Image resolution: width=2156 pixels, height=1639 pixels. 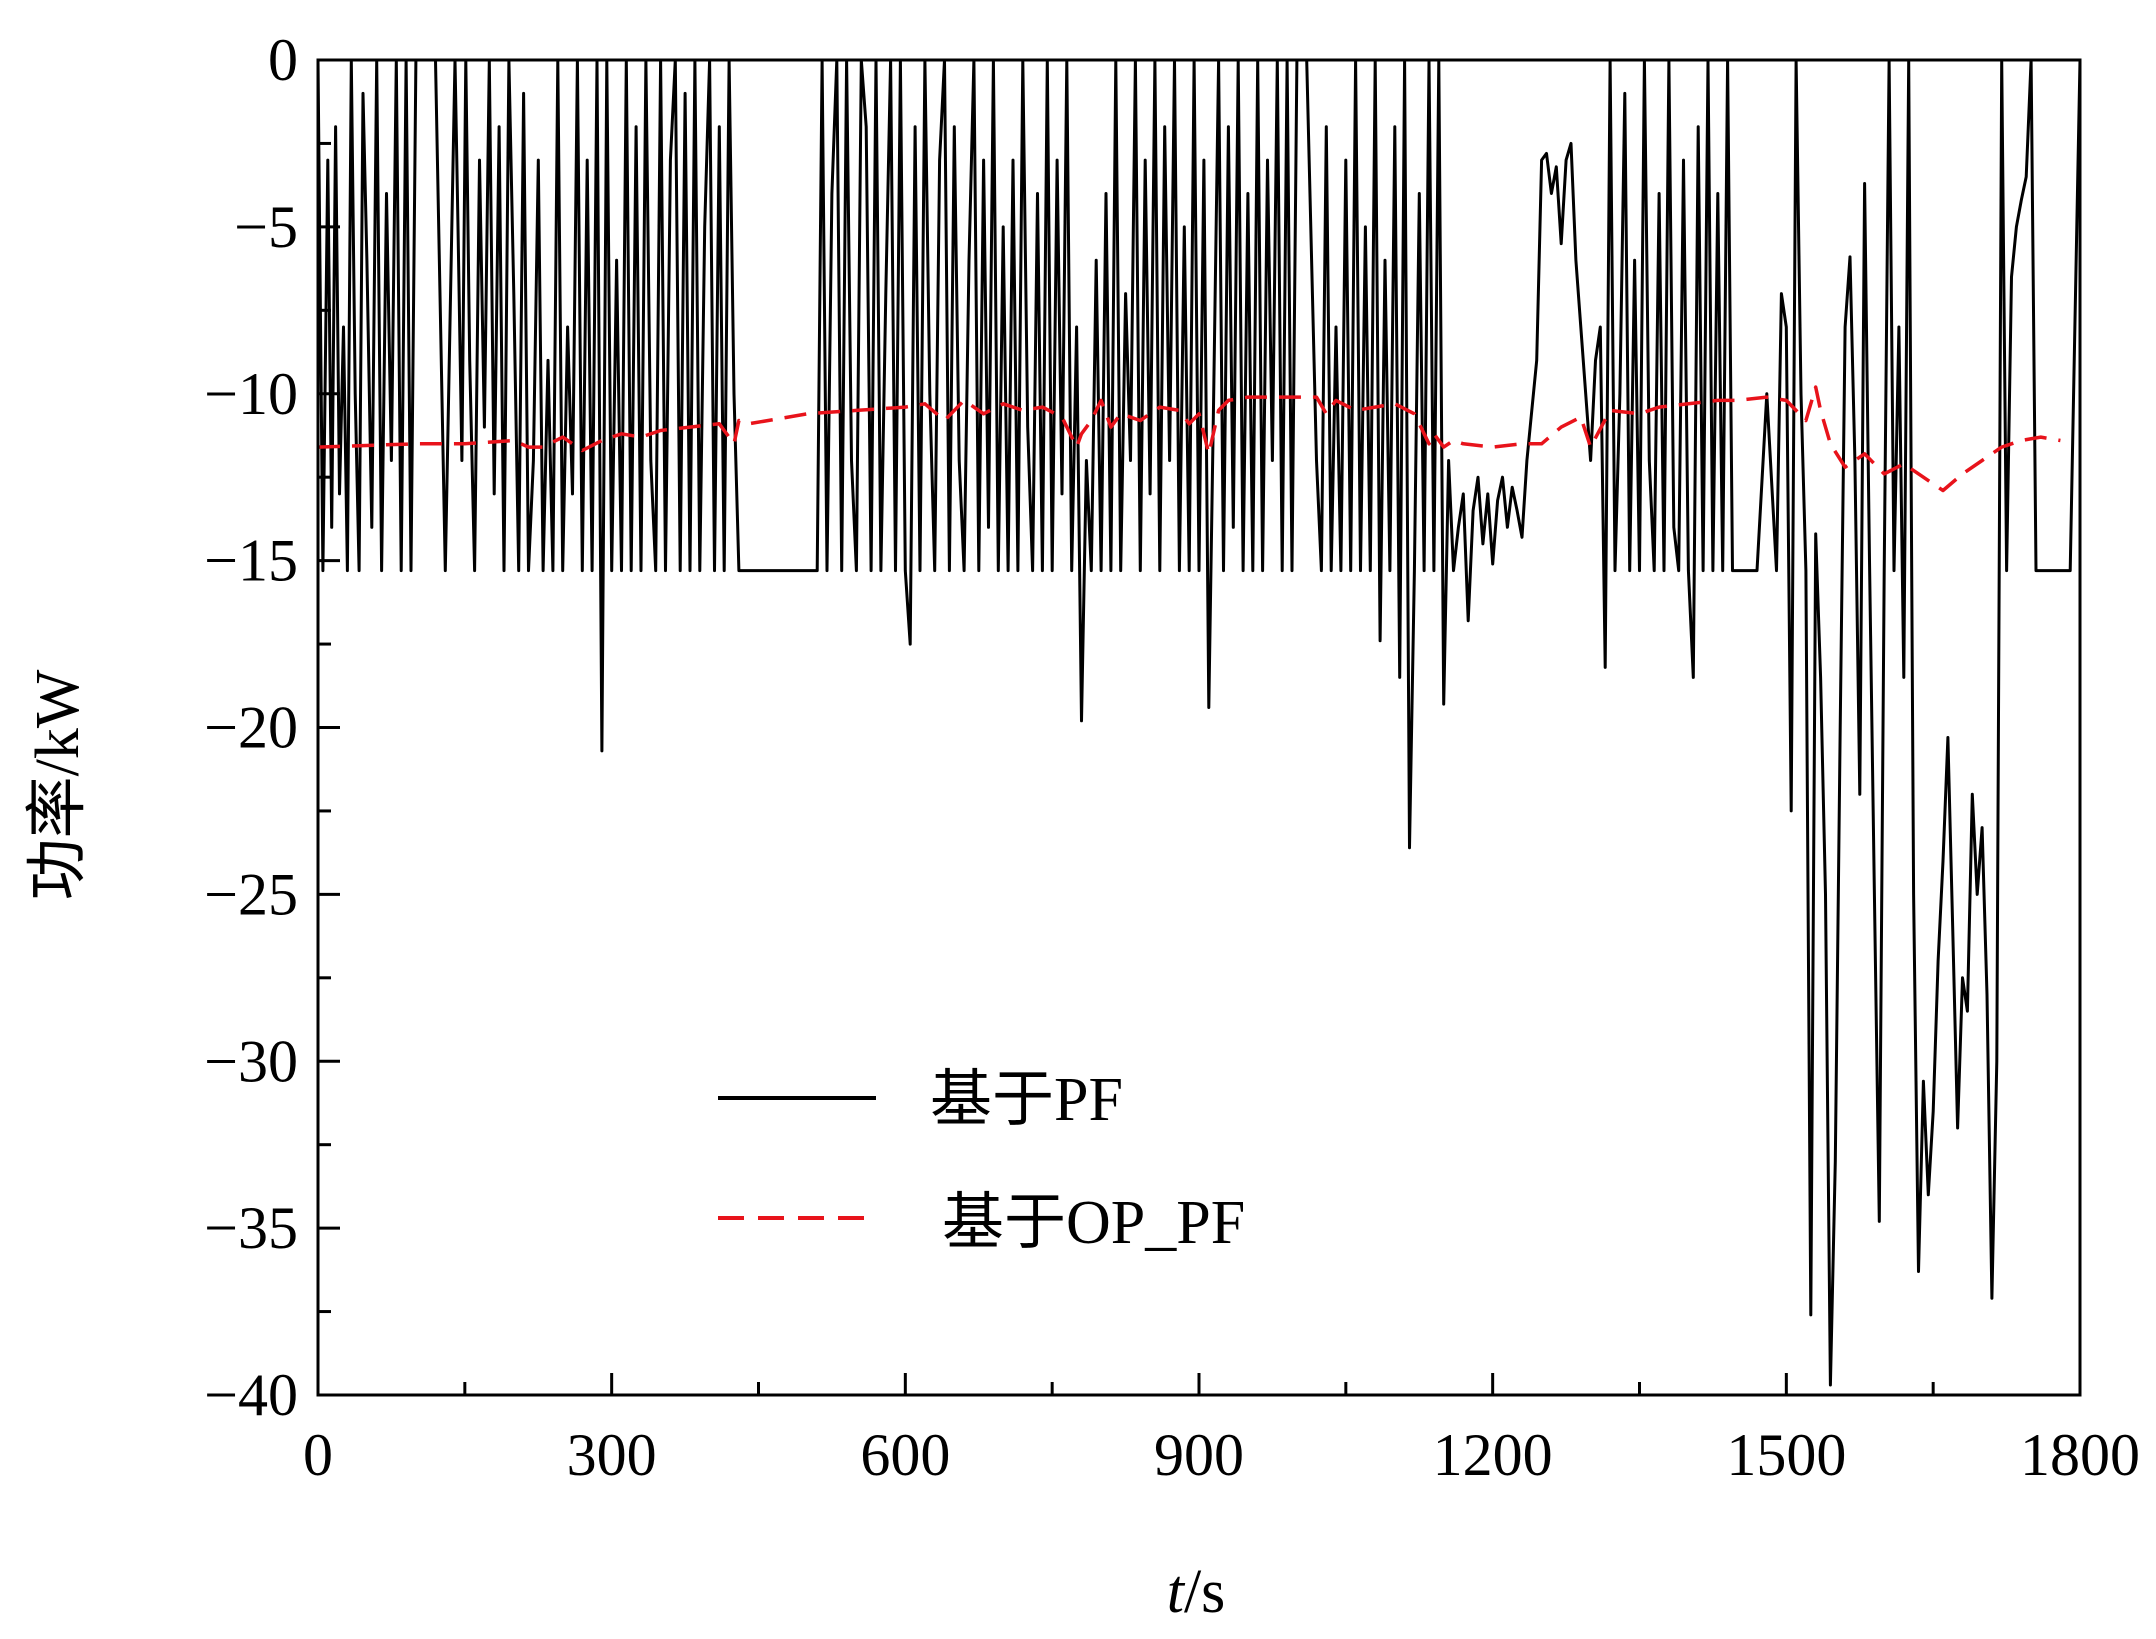 I want to click on x-axis-label: t/s, so click(x=1196, y=1592).